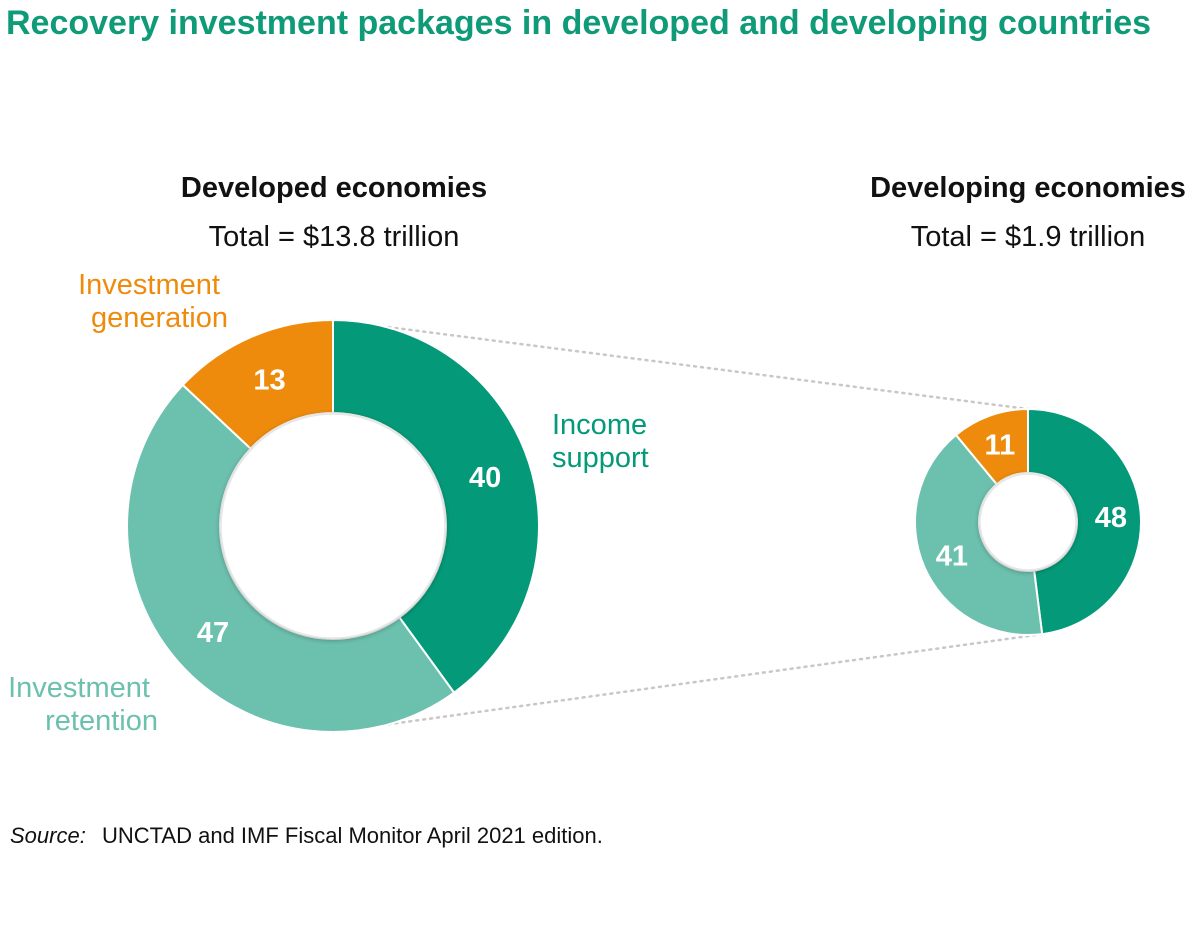  What do you see at coordinates (269, 381) in the screenshot?
I see `value-label-investment-generation: 13` at bounding box center [269, 381].